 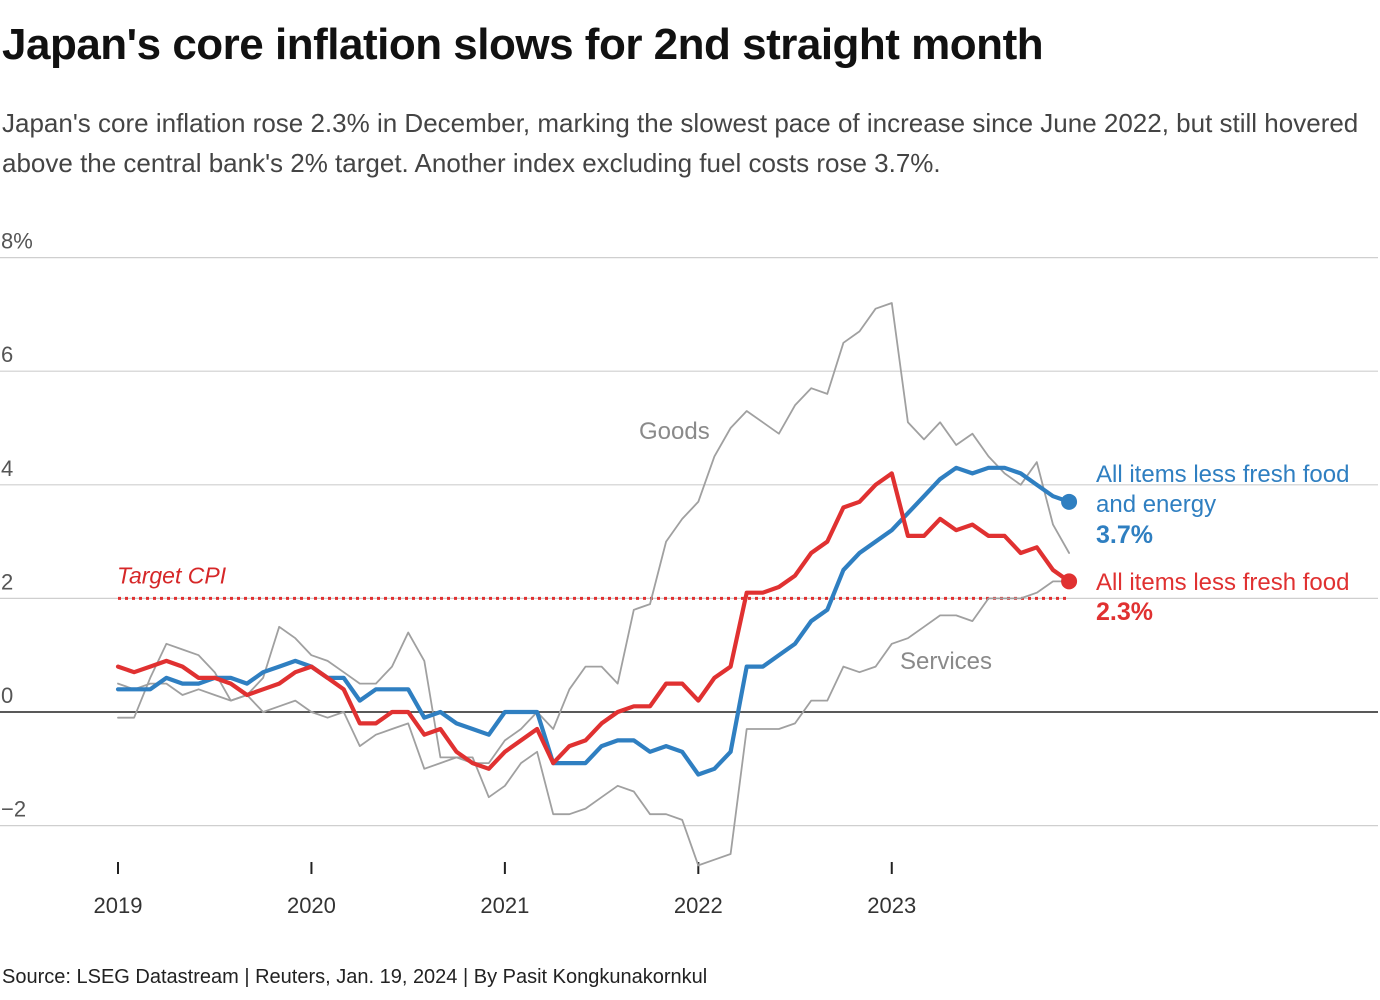 What do you see at coordinates (698, 905) in the screenshot?
I see `x-tick-label: 2022` at bounding box center [698, 905].